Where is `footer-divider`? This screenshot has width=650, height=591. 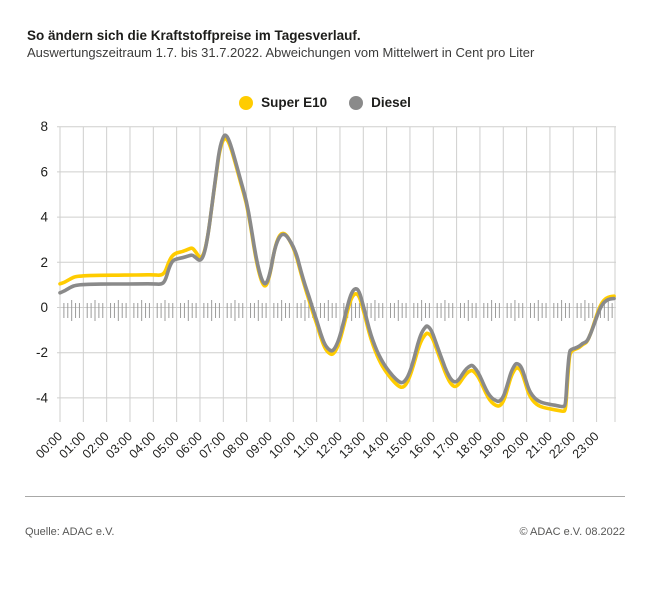 footer-divider is located at coordinates (325, 496).